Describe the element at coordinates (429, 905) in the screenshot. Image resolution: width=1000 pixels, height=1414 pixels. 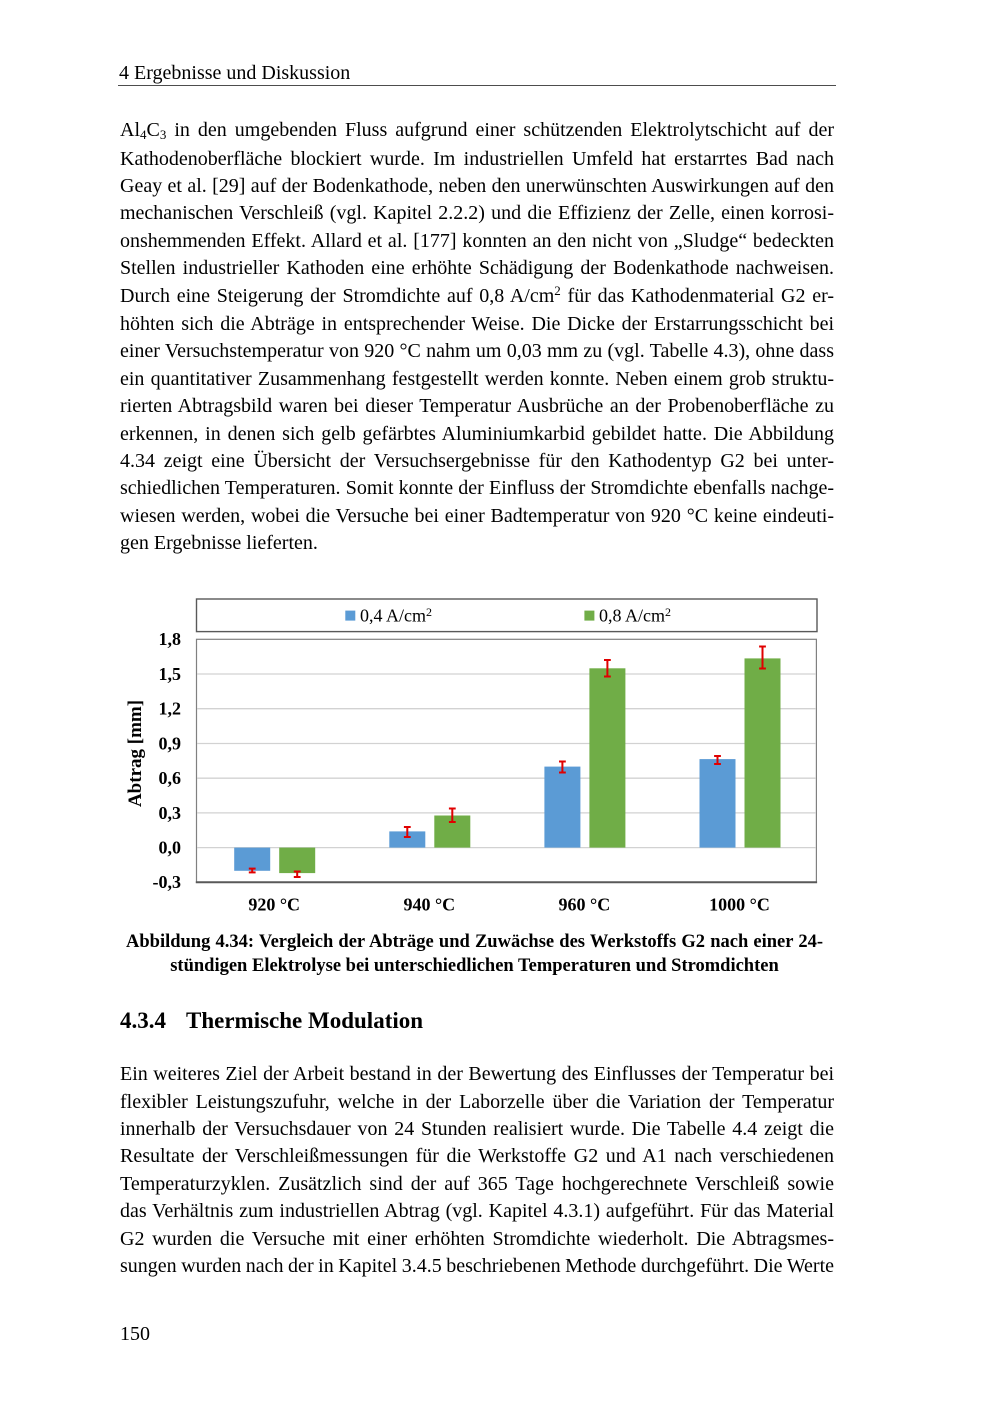
I see `svg-text: 940 °C` at that location.